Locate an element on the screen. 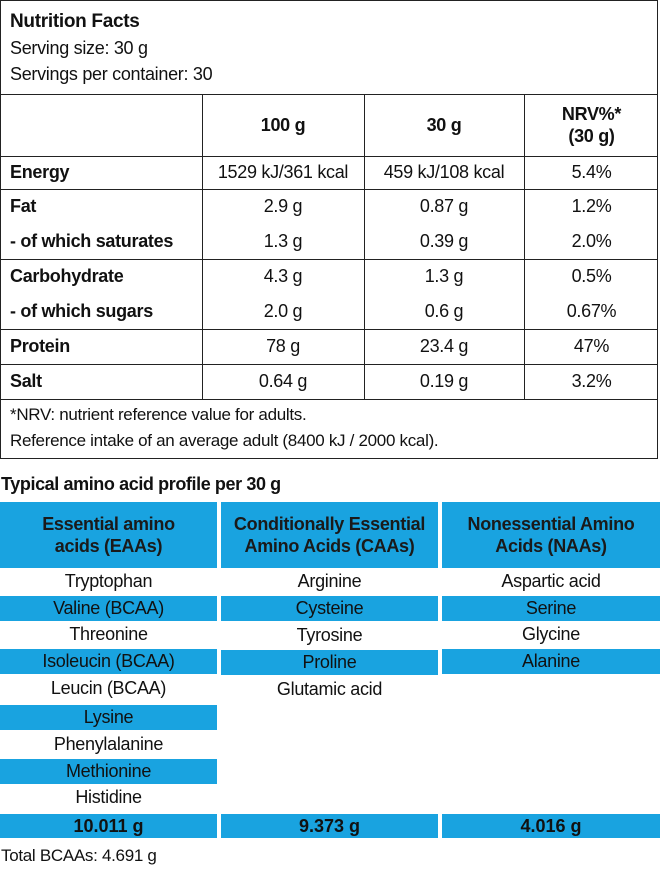 The image size is (660, 869). column-header-nrv: NRV%* (30 g) is located at coordinates (591, 125).